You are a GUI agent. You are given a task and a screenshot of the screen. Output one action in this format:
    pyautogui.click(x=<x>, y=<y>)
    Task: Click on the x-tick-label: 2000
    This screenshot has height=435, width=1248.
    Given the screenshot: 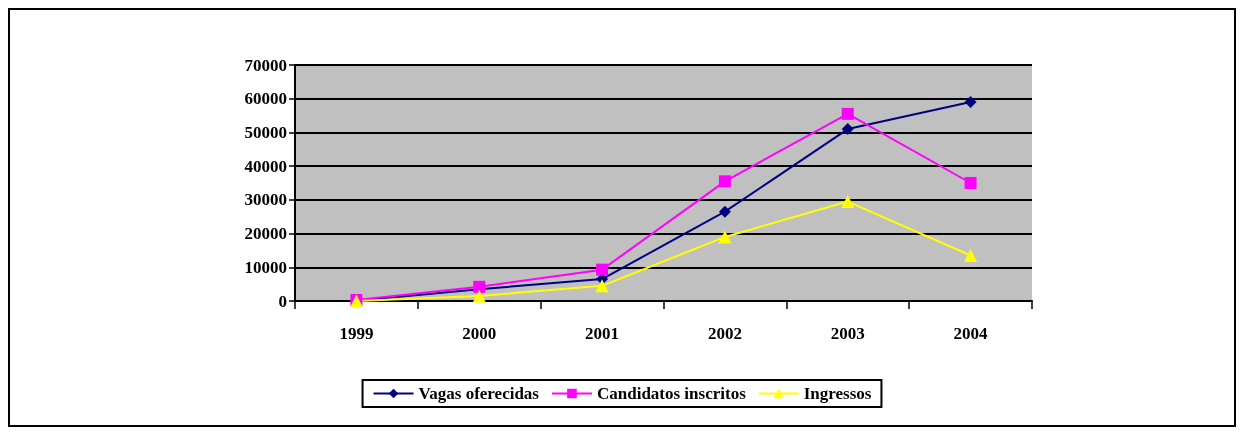 What is the action you would take?
    pyautogui.click(x=479, y=333)
    